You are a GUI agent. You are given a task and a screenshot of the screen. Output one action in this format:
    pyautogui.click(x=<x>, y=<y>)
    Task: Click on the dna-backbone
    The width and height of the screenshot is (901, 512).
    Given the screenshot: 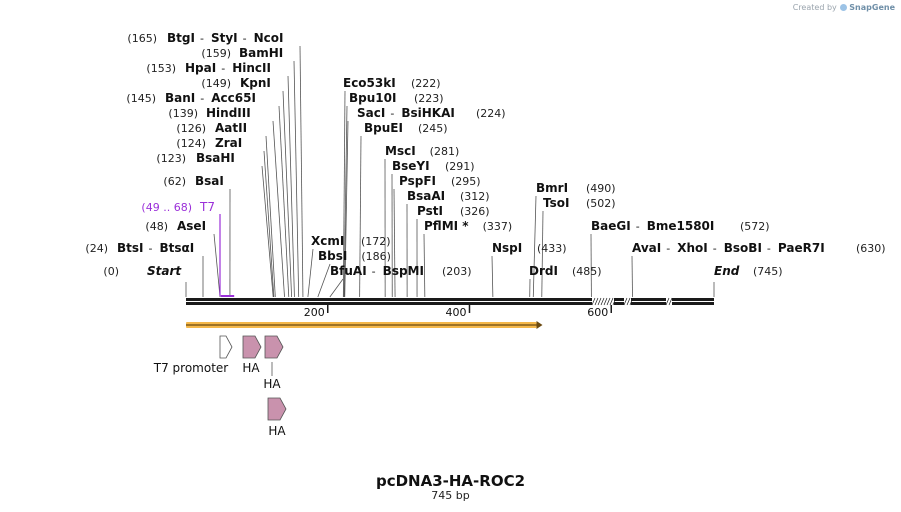 What is the action you would take?
    pyautogui.click(x=450, y=301)
    